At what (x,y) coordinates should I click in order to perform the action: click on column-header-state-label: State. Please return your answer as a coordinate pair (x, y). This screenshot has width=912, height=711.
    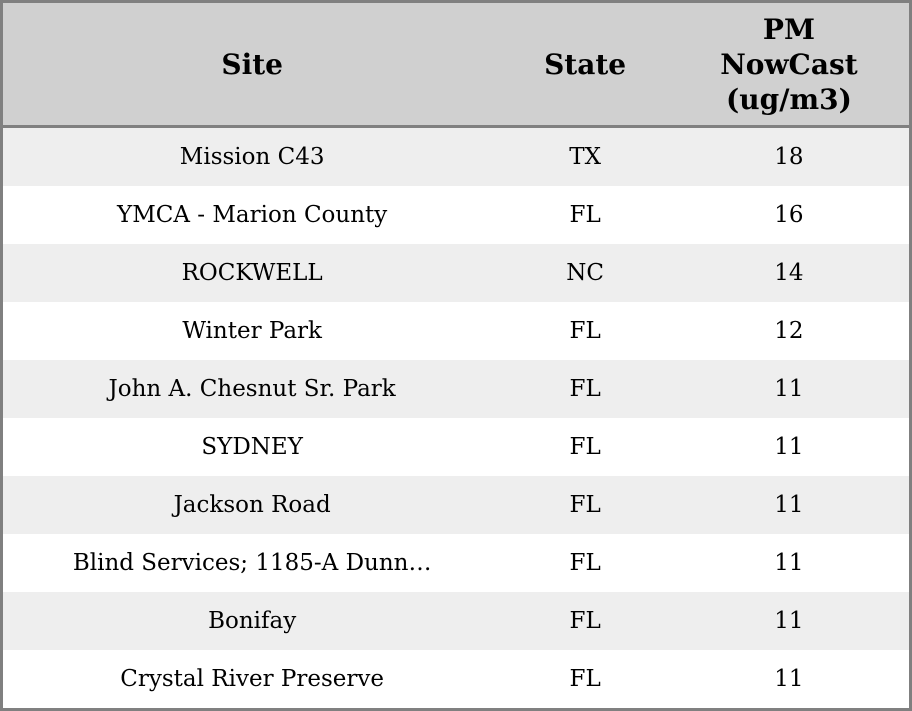
    Looking at the image, I should click on (585, 64).